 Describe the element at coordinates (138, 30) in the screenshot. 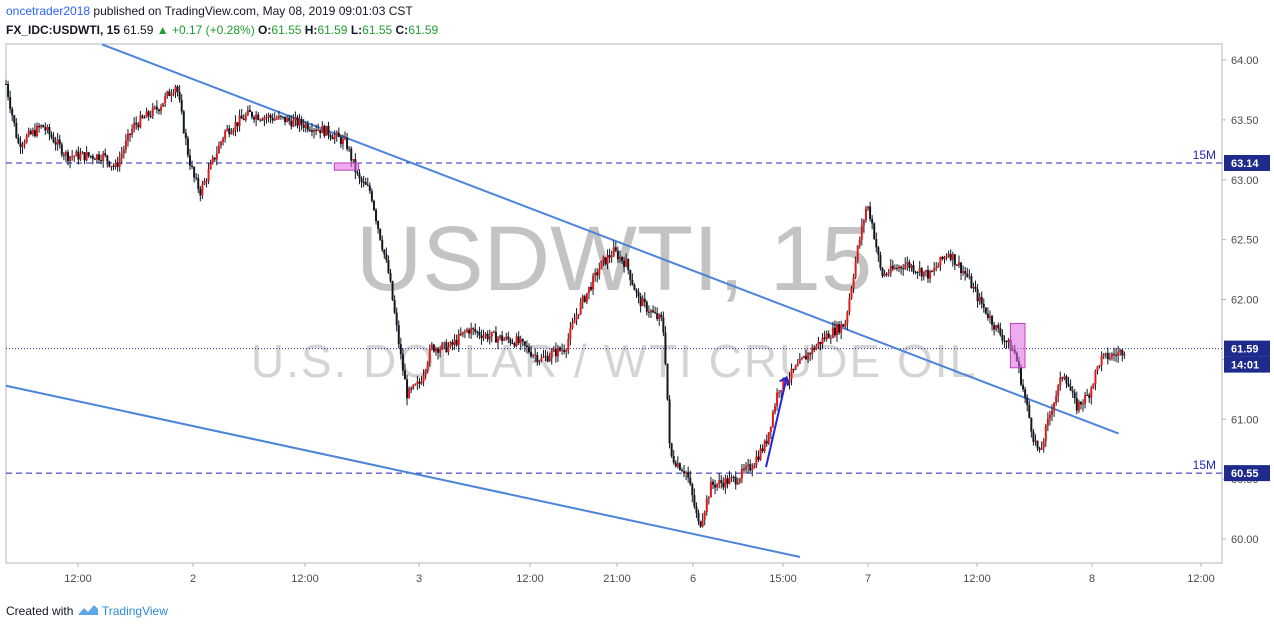

I see `last-price: 61.59` at that location.